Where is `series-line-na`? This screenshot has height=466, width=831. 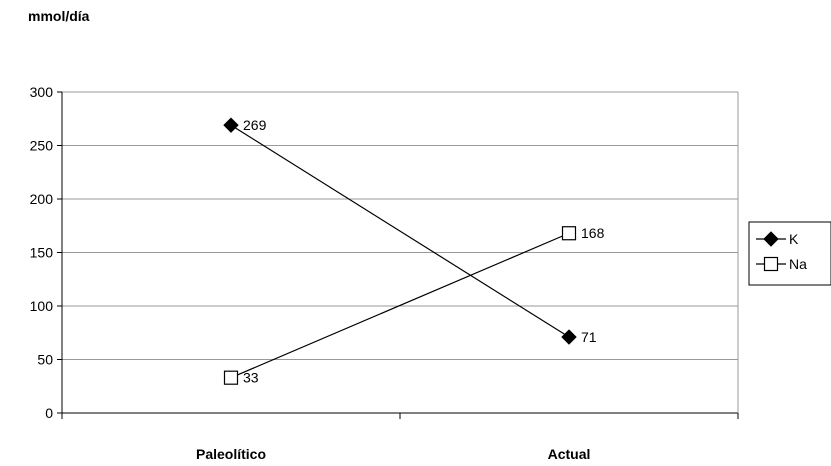 series-line-na is located at coordinates (400, 305).